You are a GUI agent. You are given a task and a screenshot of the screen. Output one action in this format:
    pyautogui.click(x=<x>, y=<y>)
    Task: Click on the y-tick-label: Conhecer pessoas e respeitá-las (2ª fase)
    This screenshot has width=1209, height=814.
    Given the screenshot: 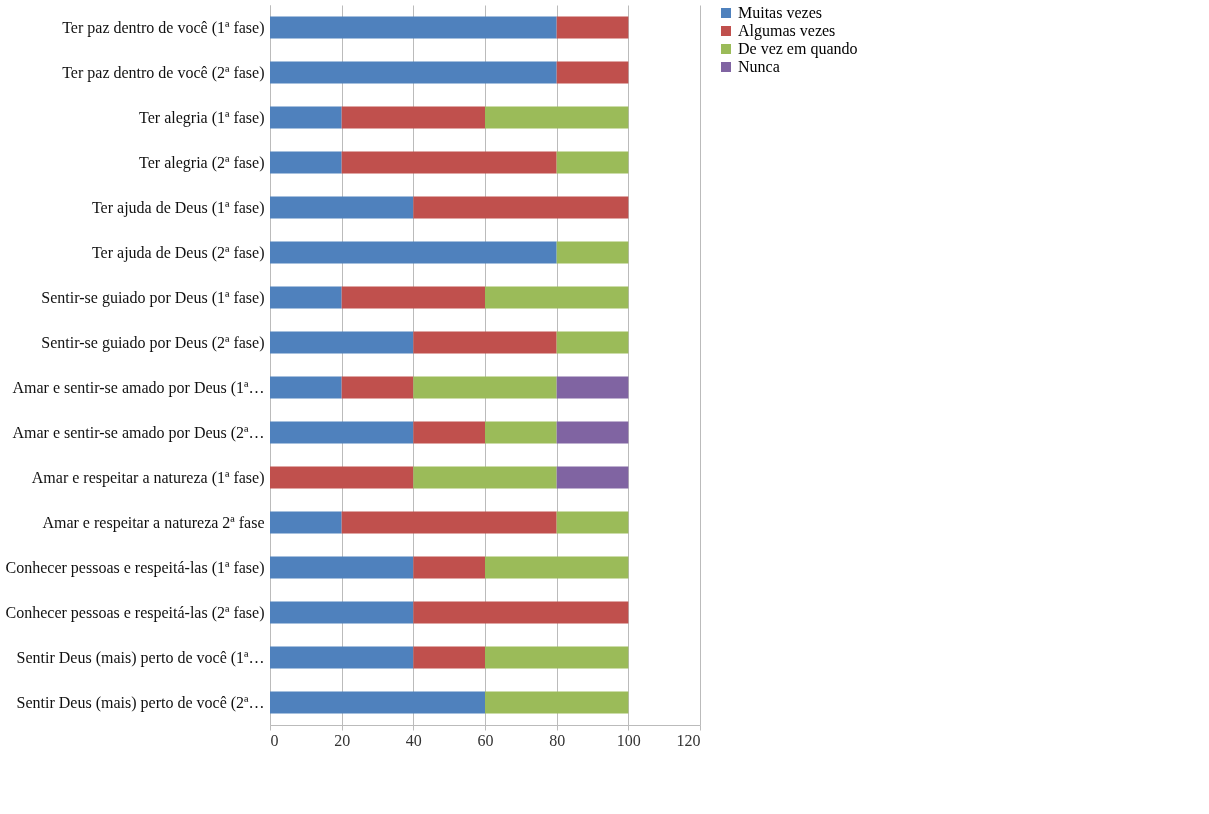 What is the action you would take?
    pyautogui.click(x=135, y=612)
    